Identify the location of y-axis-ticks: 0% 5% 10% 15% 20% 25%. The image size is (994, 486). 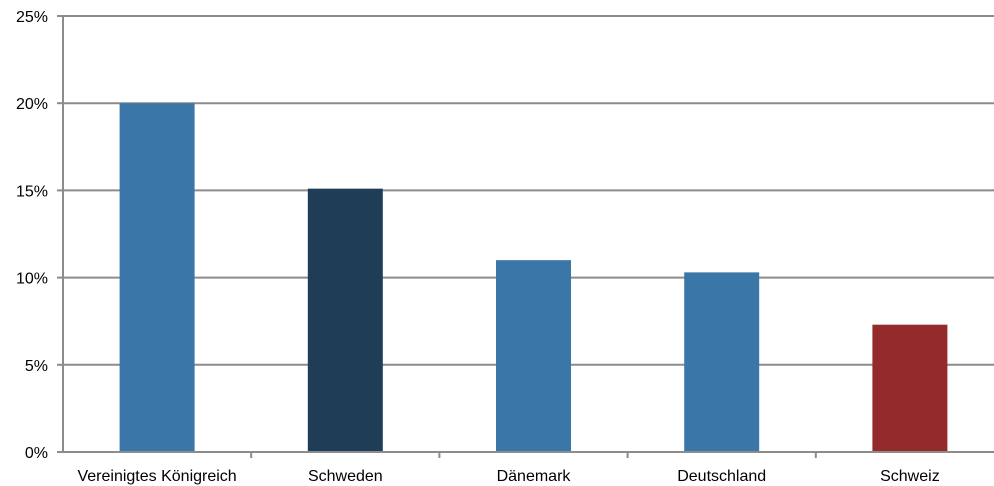
(39, 235).